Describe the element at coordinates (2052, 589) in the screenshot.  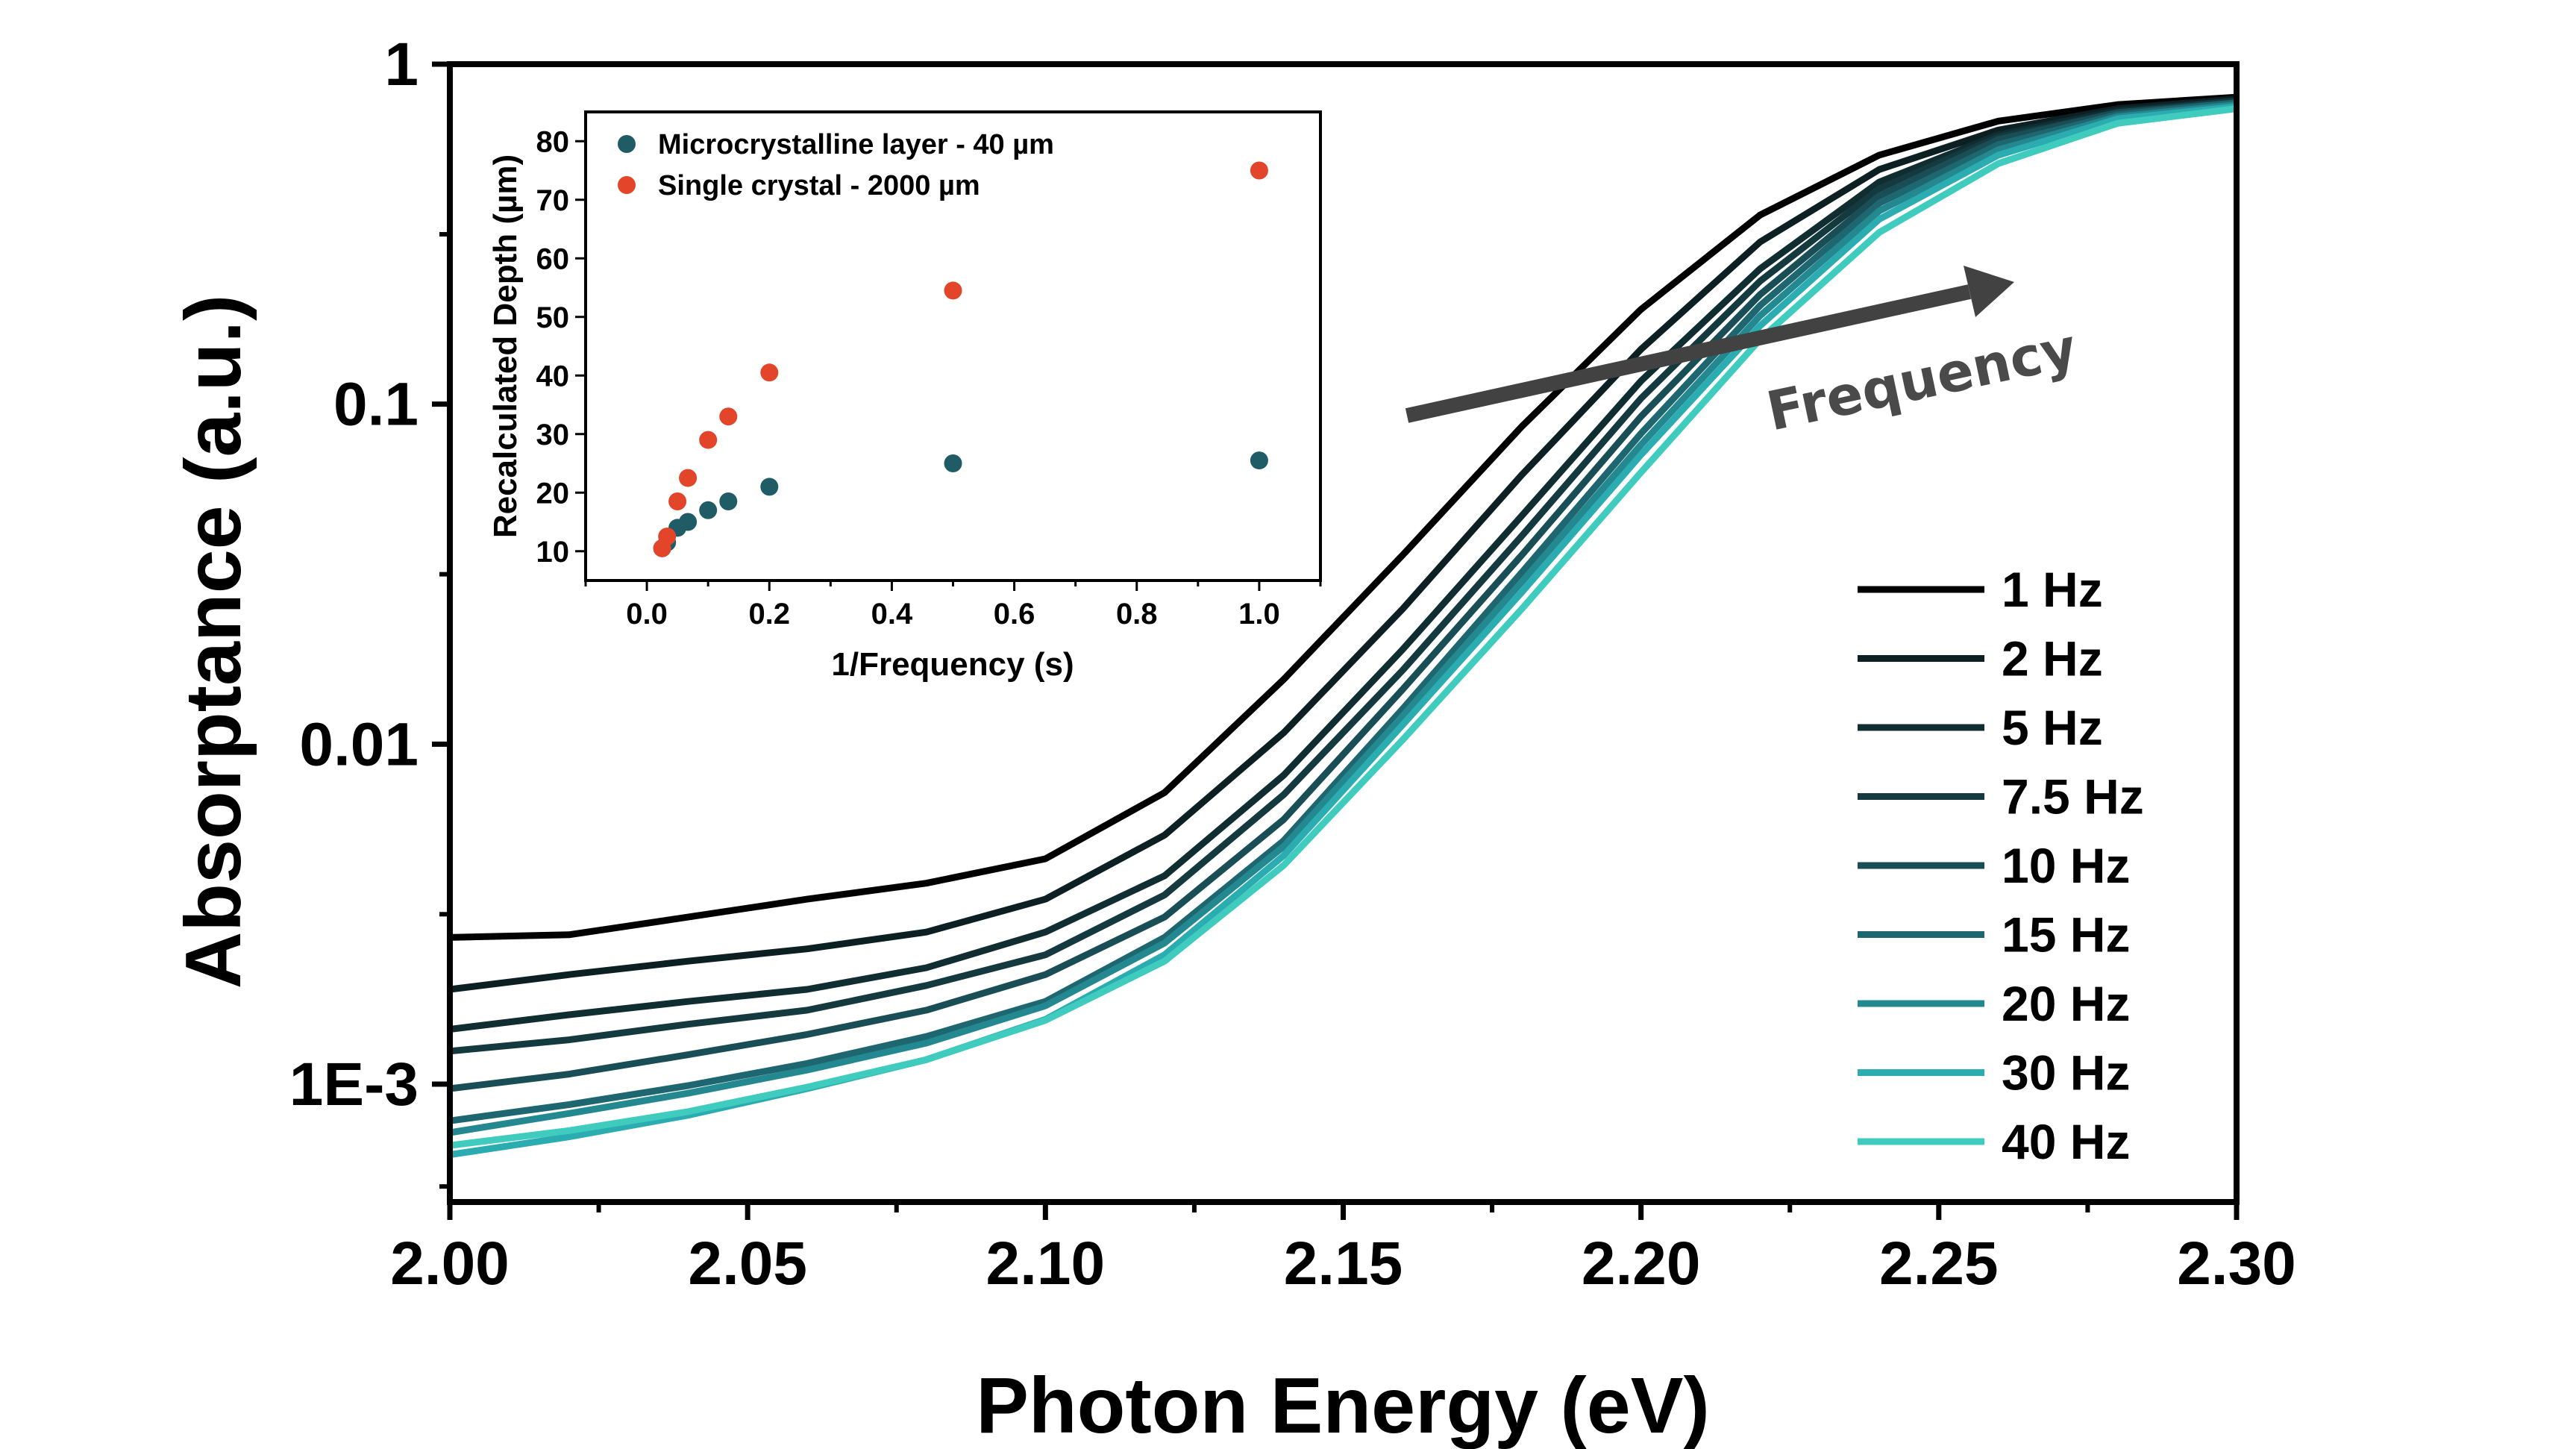
I see `legend-label-0: 1 Hz` at that location.